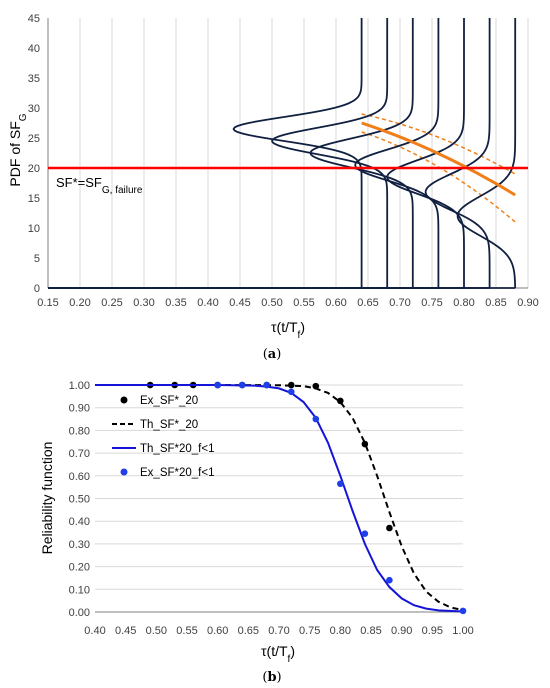  What do you see at coordinates (278, 354) in the screenshot?
I see `panel-label-a-close: )` at bounding box center [278, 354].